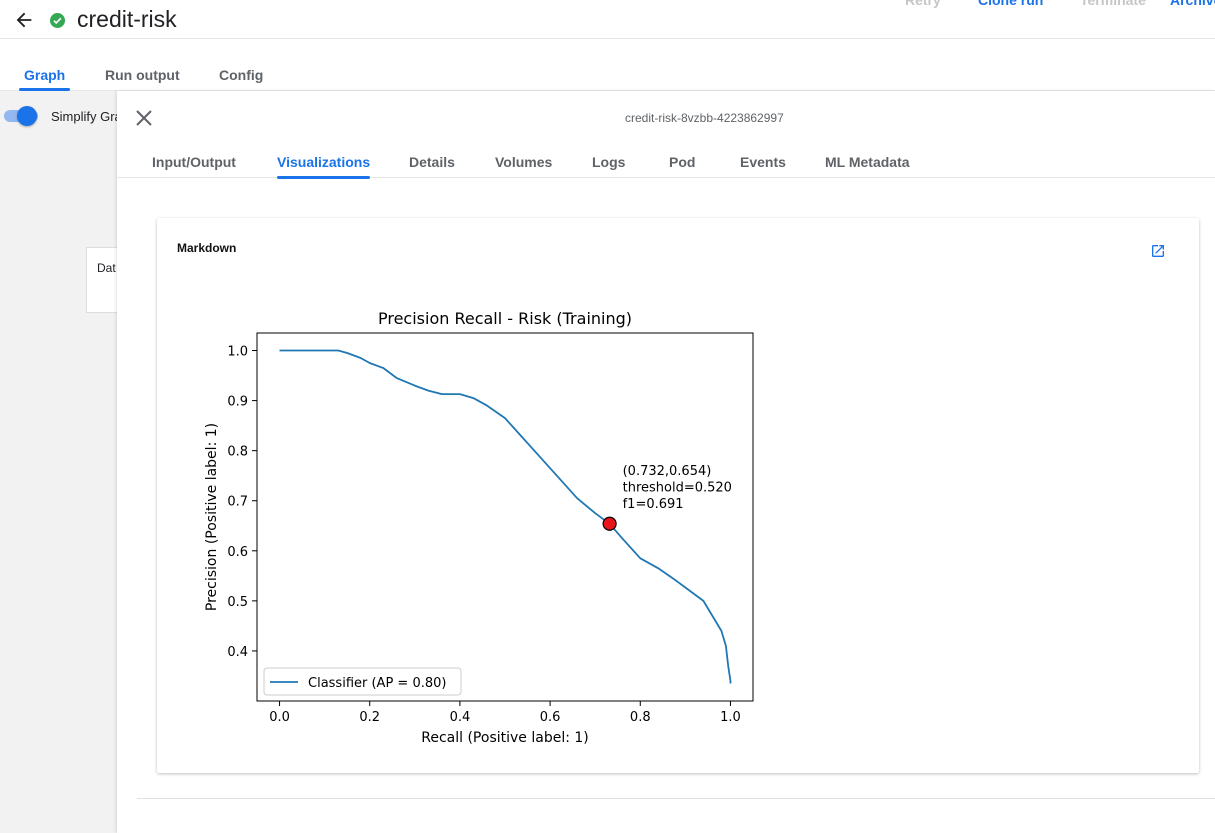 This screenshot has width=1215, height=833. What do you see at coordinates (106, 268) in the screenshot?
I see `graph-node-label: Dat` at bounding box center [106, 268].